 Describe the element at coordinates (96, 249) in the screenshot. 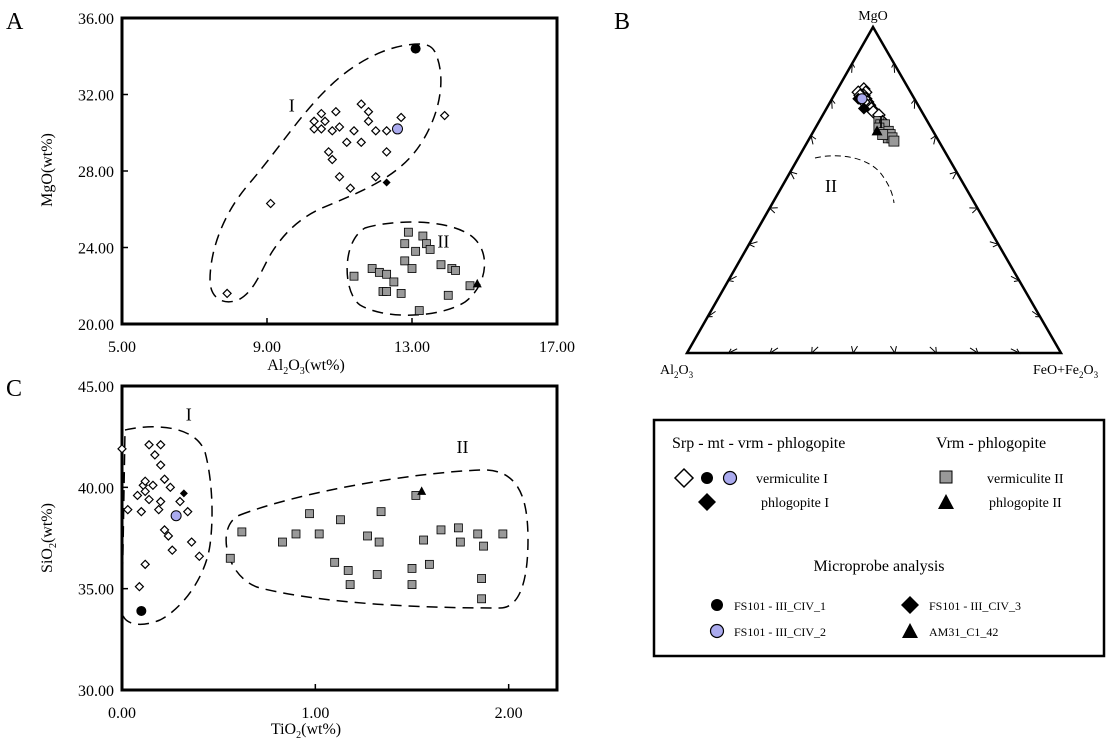

I see `y-tick-label: 24.00` at that location.